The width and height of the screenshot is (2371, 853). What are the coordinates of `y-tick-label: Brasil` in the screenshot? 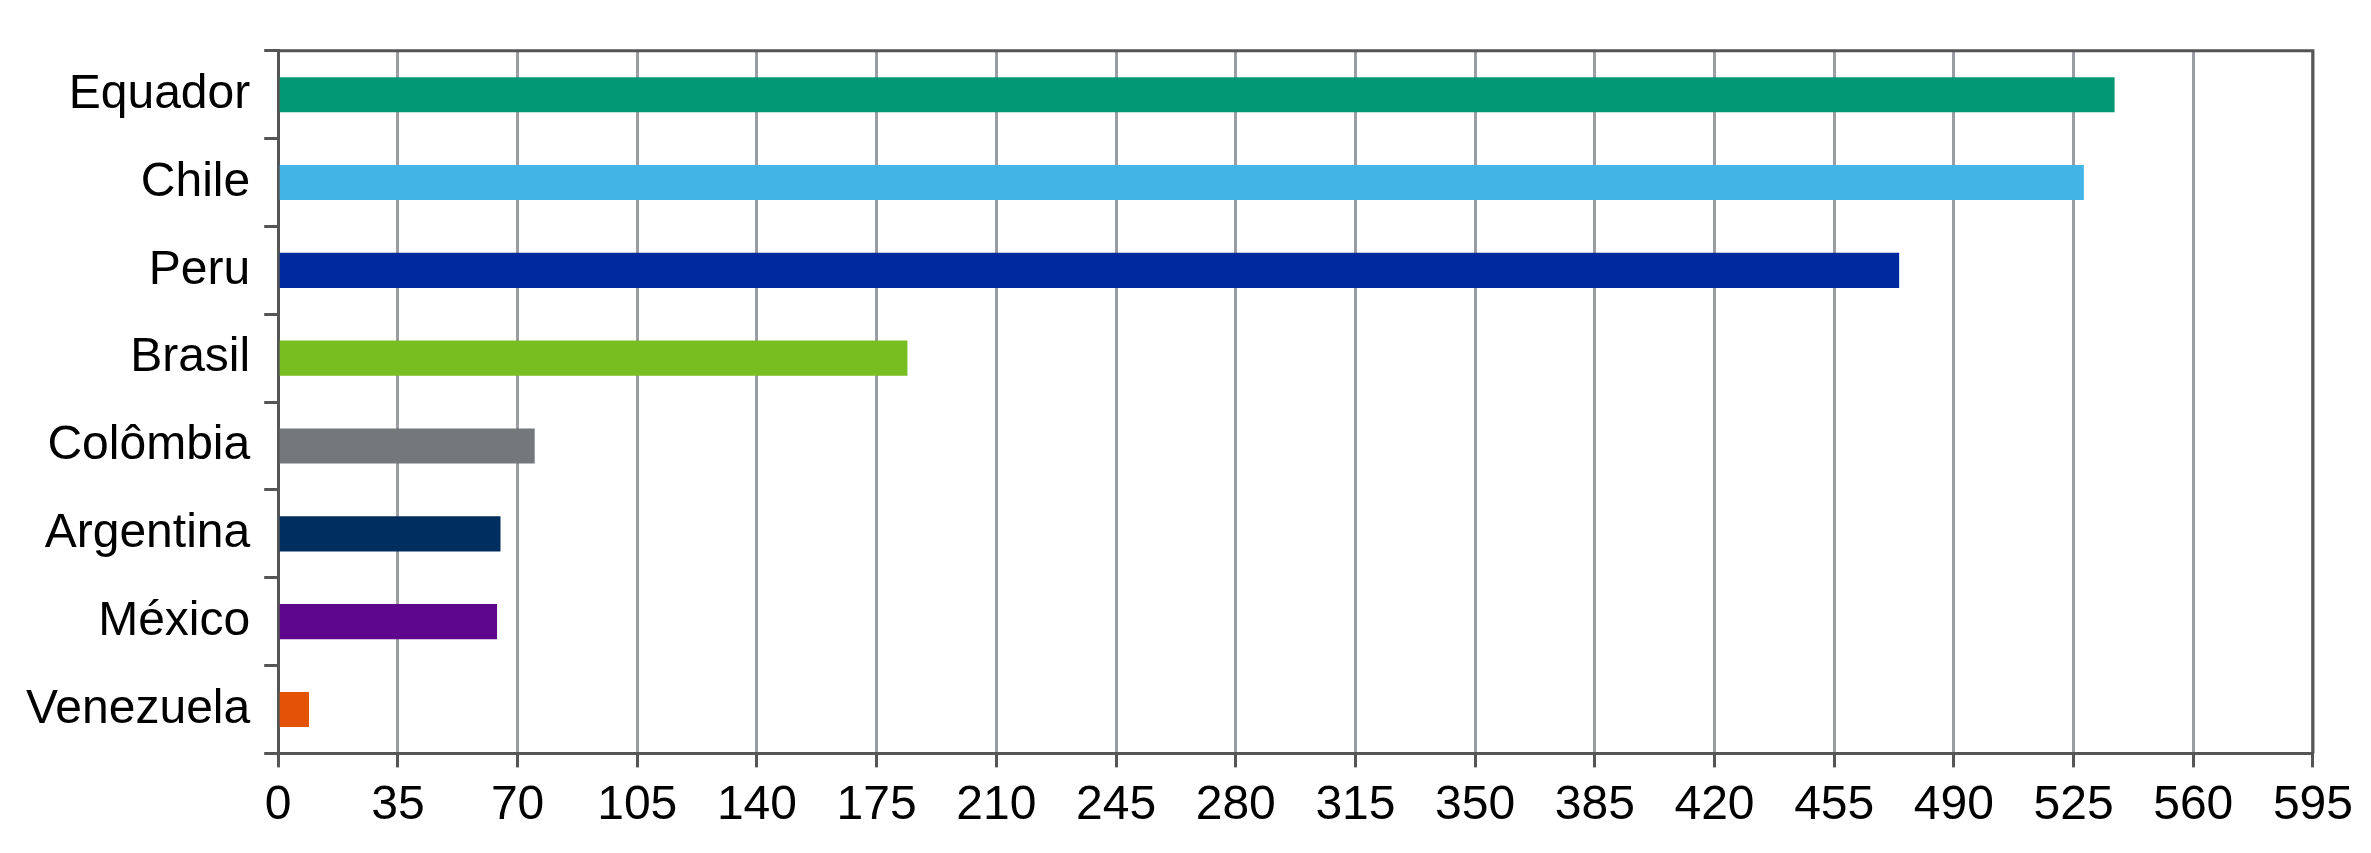 It's located at (190, 355).